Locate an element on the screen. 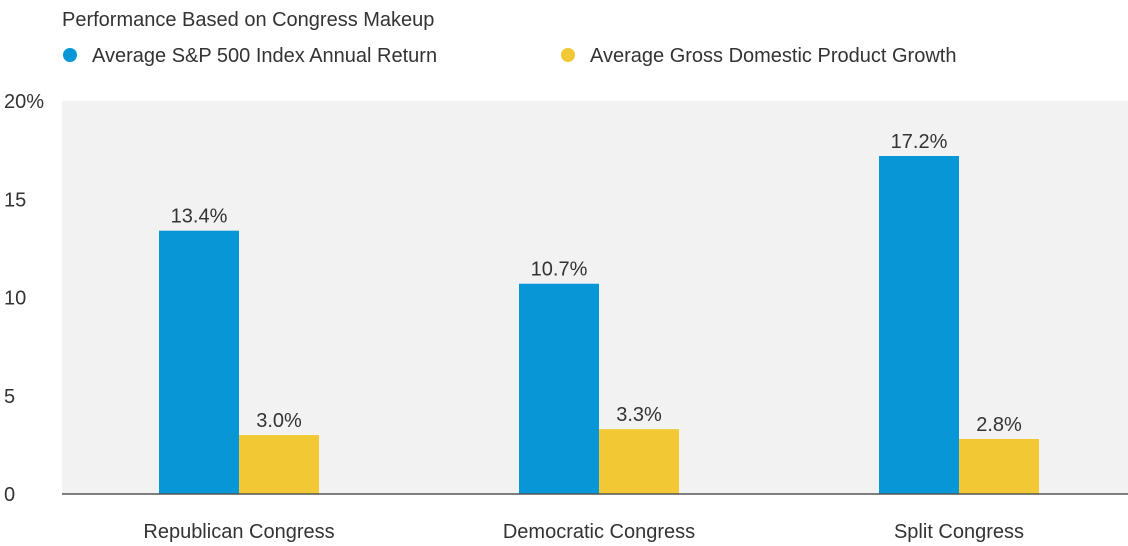 This screenshot has width=1128, height=546. x-category-label: Republican Congress is located at coordinates (238, 532).